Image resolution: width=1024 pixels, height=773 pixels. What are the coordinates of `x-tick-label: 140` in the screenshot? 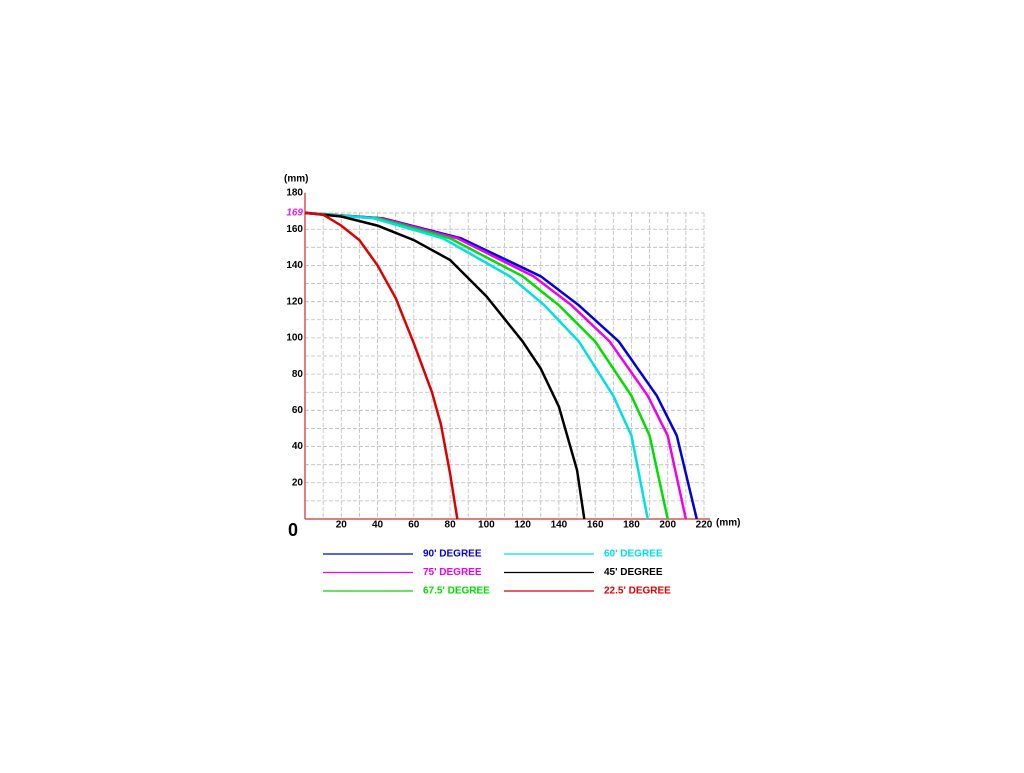 It's located at (559, 525).